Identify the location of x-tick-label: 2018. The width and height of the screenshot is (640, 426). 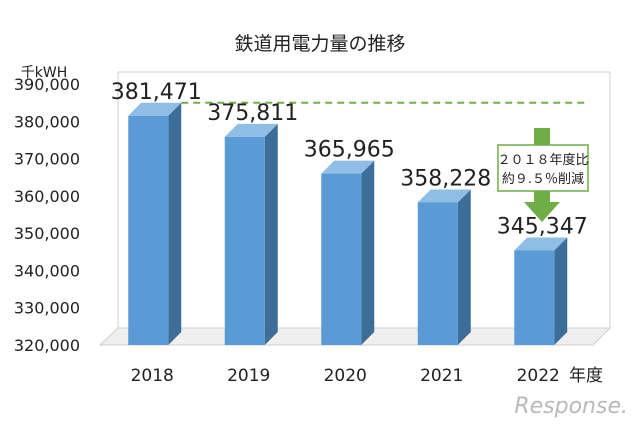
(152, 376).